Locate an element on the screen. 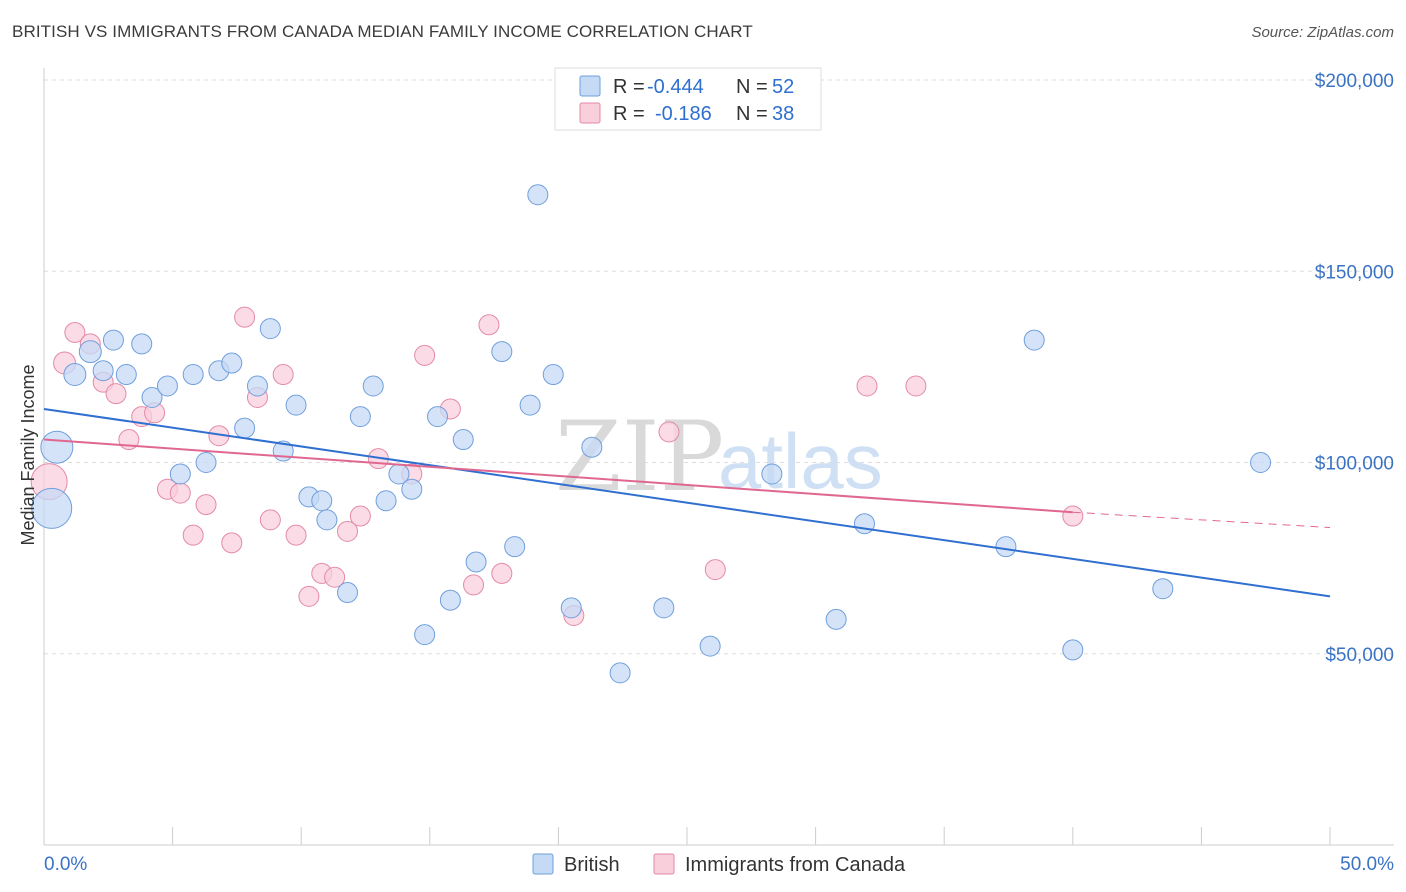 Image resolution: width=1406 pixels, height=892 pixels. watermark: ZIP atlas is located at coordinates (719, 457).